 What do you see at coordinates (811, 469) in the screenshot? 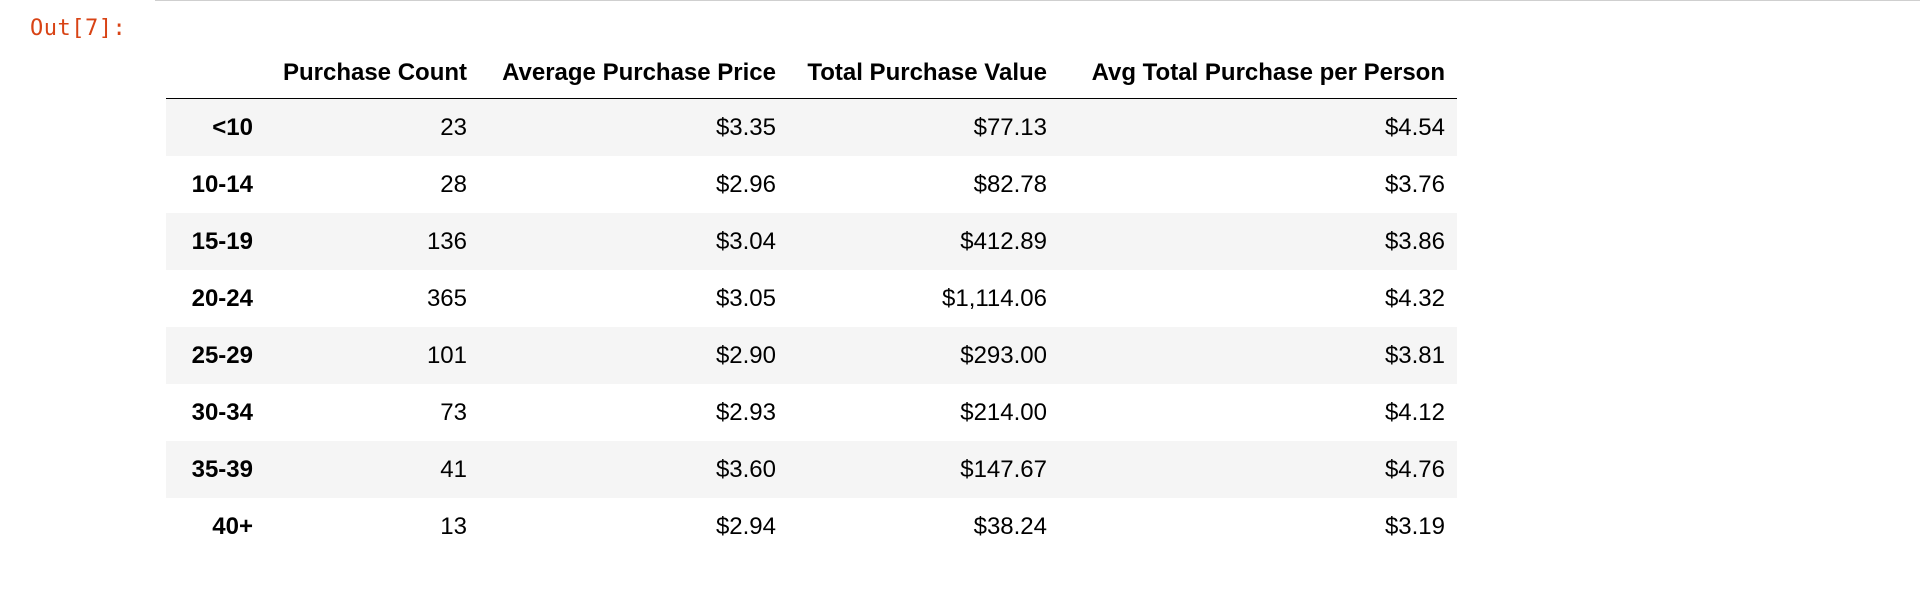
I see `table-row: 35-39 41 $3.60 $147.67 $4.76` at bounding box center [811, 469].